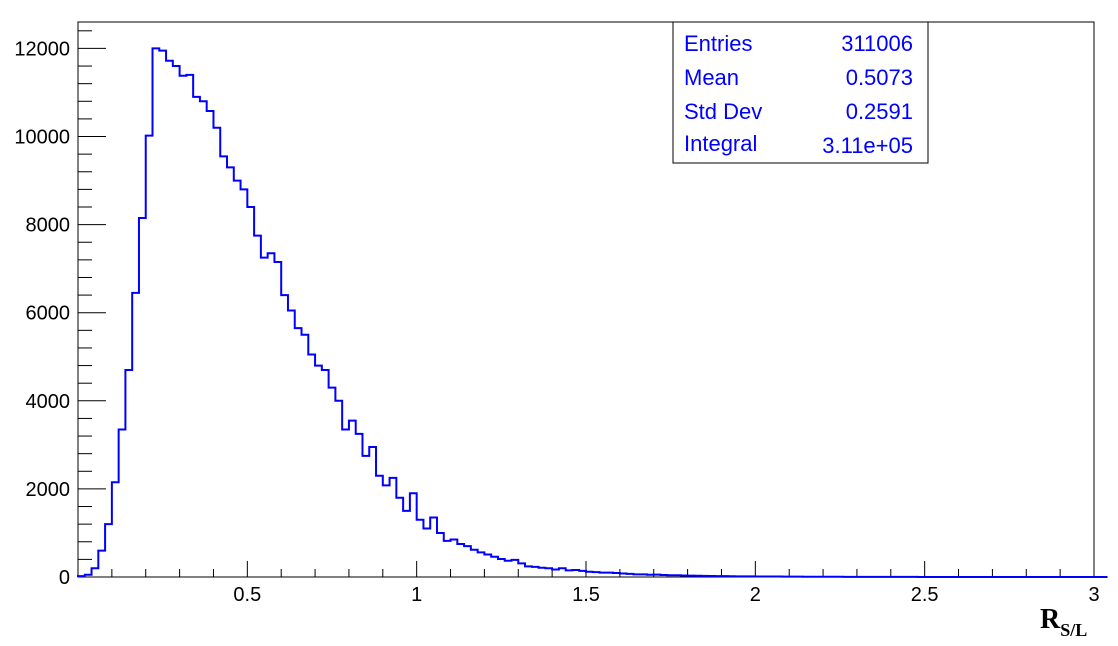 Image resolution: width=1118 pixels, height=646 pixels. What do you see at coordinates (666, 595) in the screenshot?
I see `x-axis-tick-labels: 0.5 1 1.5 2 2.5 3` at bounding box center [666, 595].